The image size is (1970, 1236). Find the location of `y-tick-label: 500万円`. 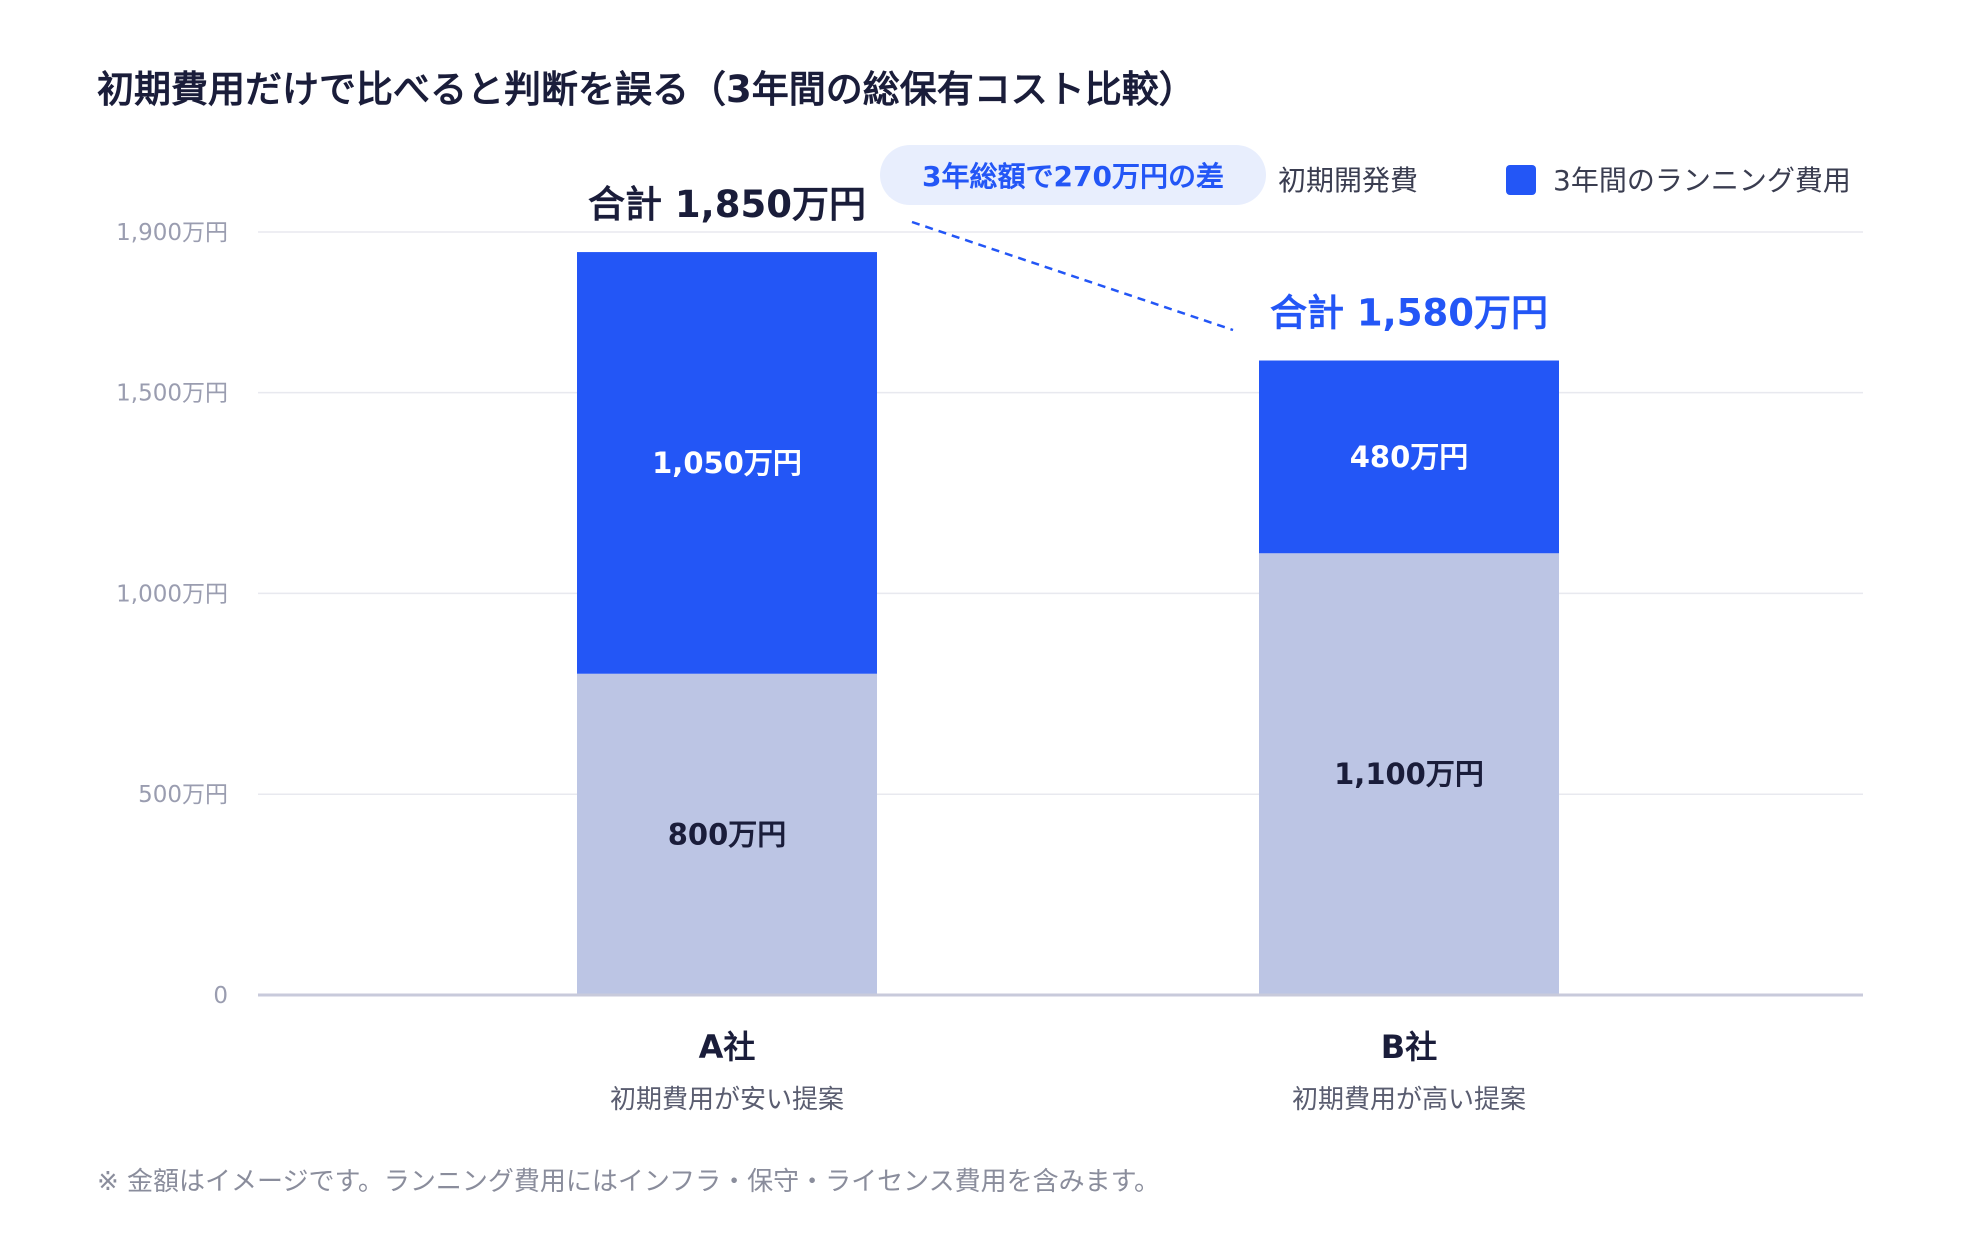

y-tick-label: 500万円 is located at coordinates (183, 795).